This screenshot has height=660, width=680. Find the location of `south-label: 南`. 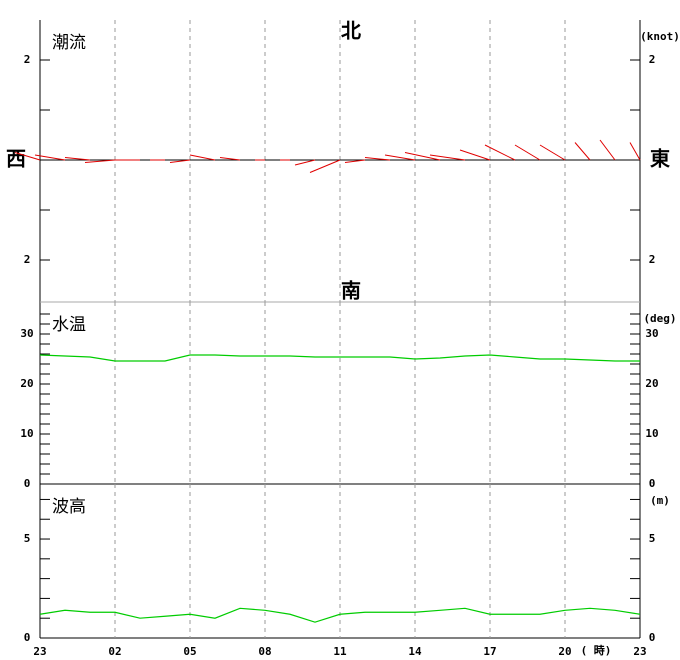

south-label: 南 is located at coordinates (351, 291).